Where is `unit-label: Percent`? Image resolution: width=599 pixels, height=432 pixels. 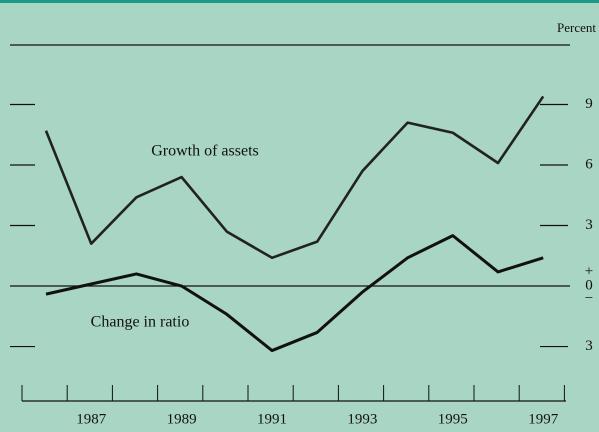
unit-label: Percent is located at coordinates (576, 27).